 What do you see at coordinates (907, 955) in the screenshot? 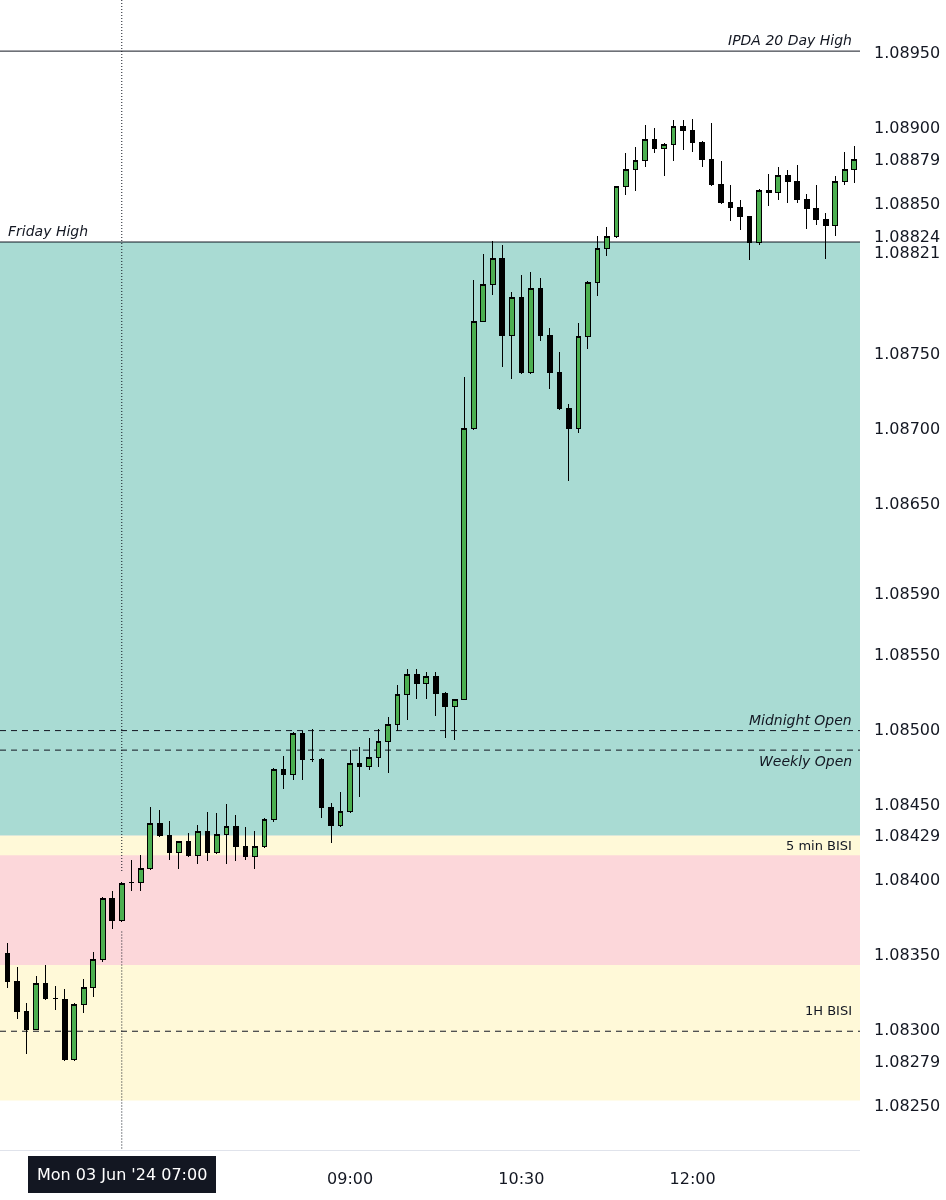
I see `y-tick-label: 1.08350` at bounding box center [907, 955].